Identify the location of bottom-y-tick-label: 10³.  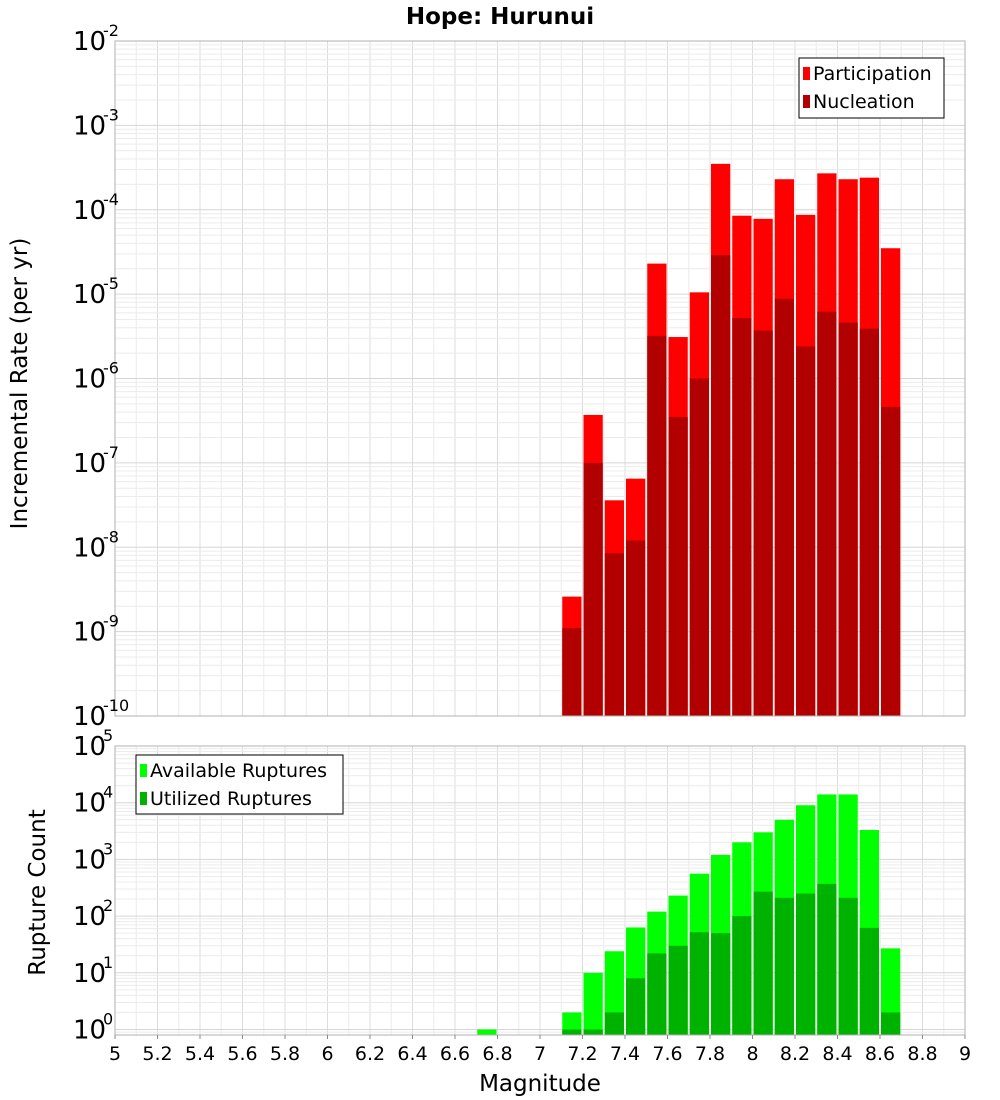
(93, 857).